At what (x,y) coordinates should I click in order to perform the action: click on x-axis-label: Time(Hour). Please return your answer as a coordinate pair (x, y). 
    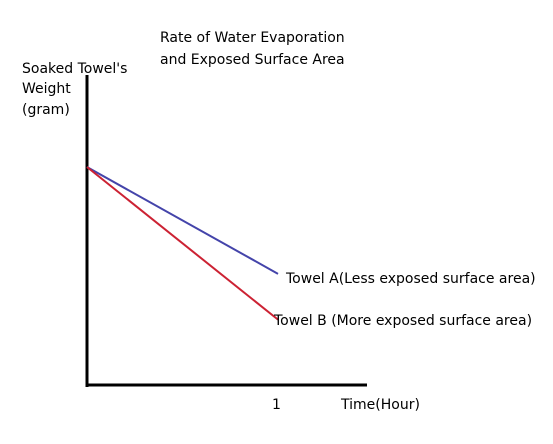
    Looking at the image, I should click on (380, 405).